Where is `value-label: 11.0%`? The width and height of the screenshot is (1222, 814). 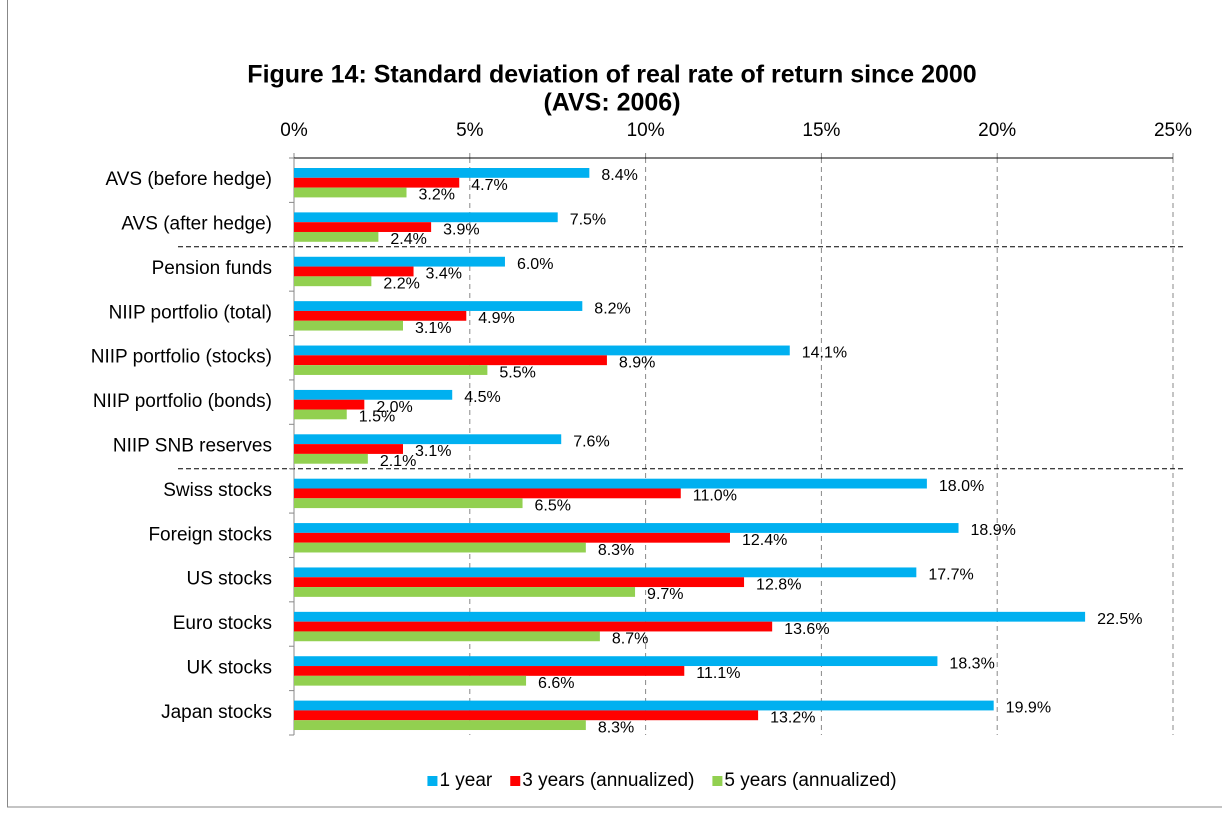 value-label: 11.0% is located at coordinates (715, 496).